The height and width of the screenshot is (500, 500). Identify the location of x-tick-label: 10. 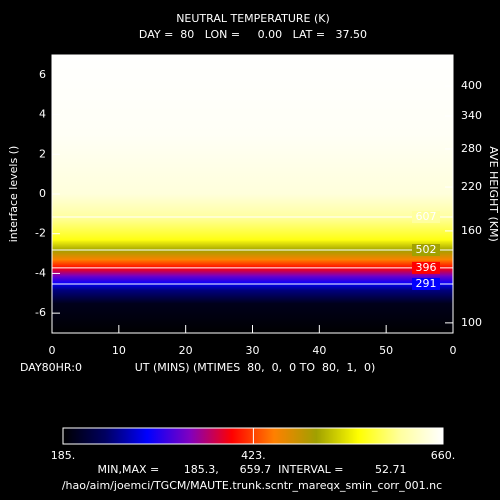
(119, 350).